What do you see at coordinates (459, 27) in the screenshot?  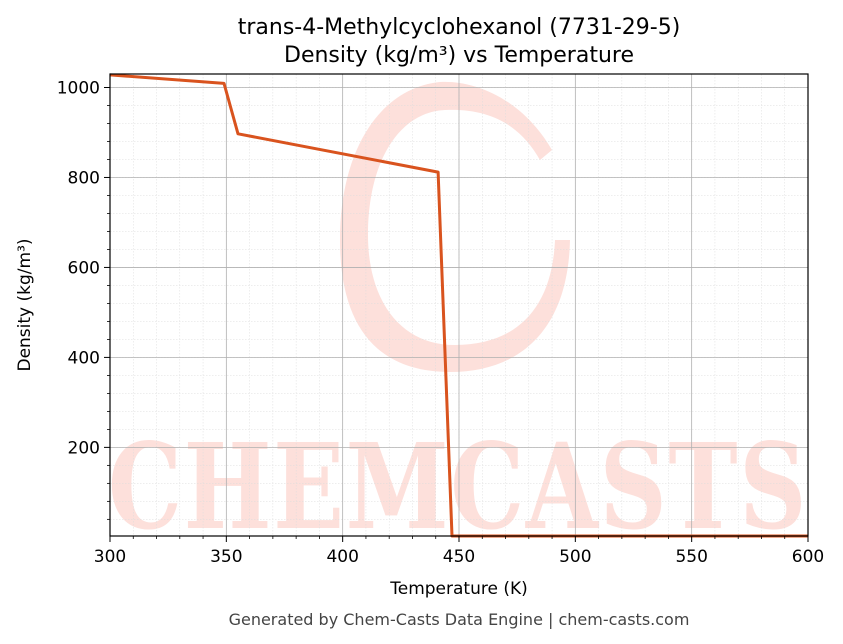 I see `chart-title: trans-4-Methylcyclohexanol (7731-29-5)` at bounding box center [459, 27].